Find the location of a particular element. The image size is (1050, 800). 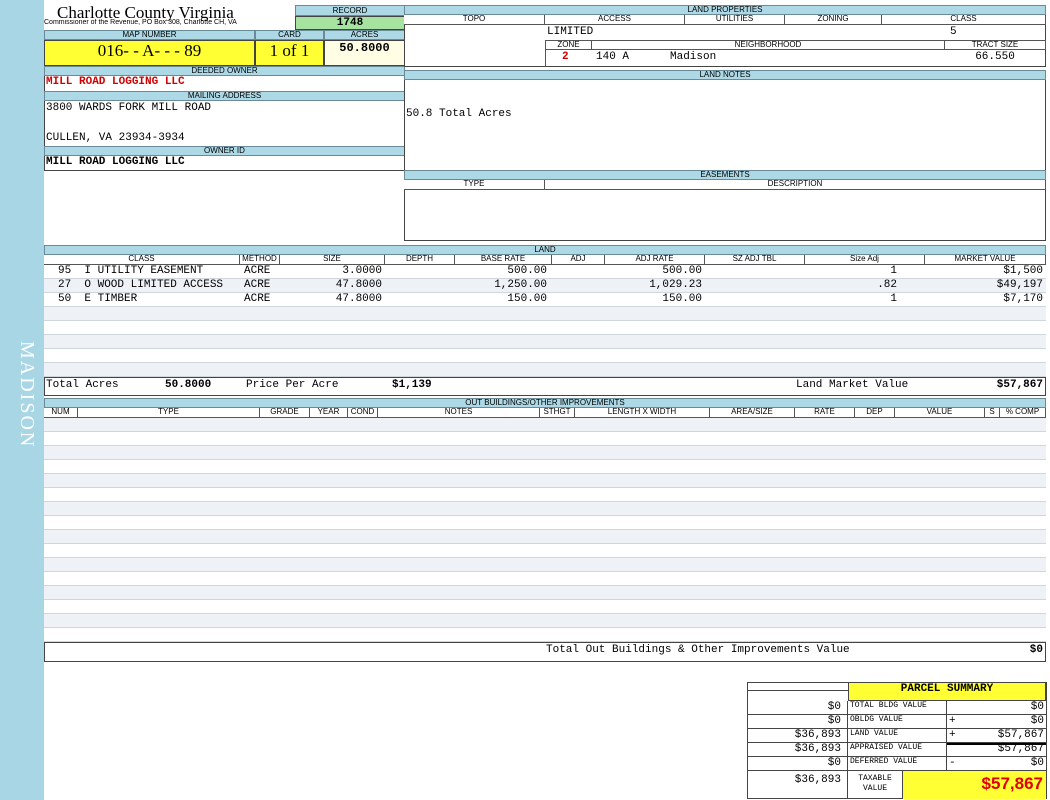

land-market-value: $57,867 is located at coordinates (1019, 385).